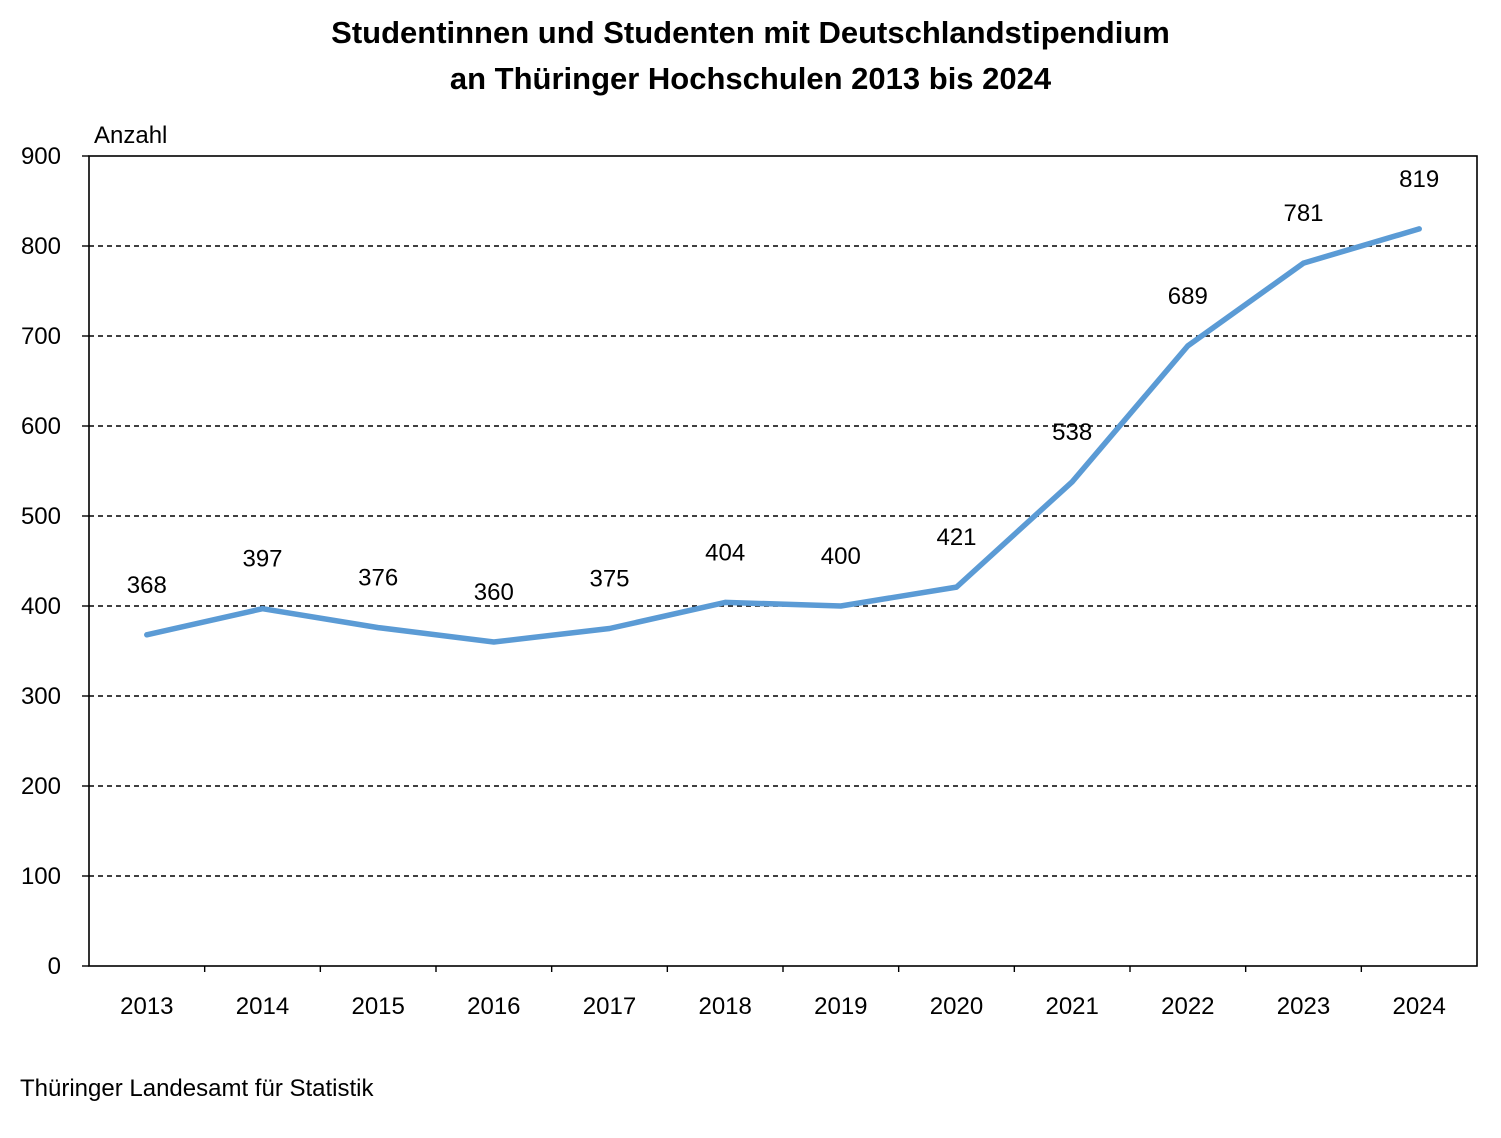 This screenshot has height=1138, width=1501. Describe the element at coordinates (54, 966) in the screenshot. I see `y-tick-label: 0` at that location.